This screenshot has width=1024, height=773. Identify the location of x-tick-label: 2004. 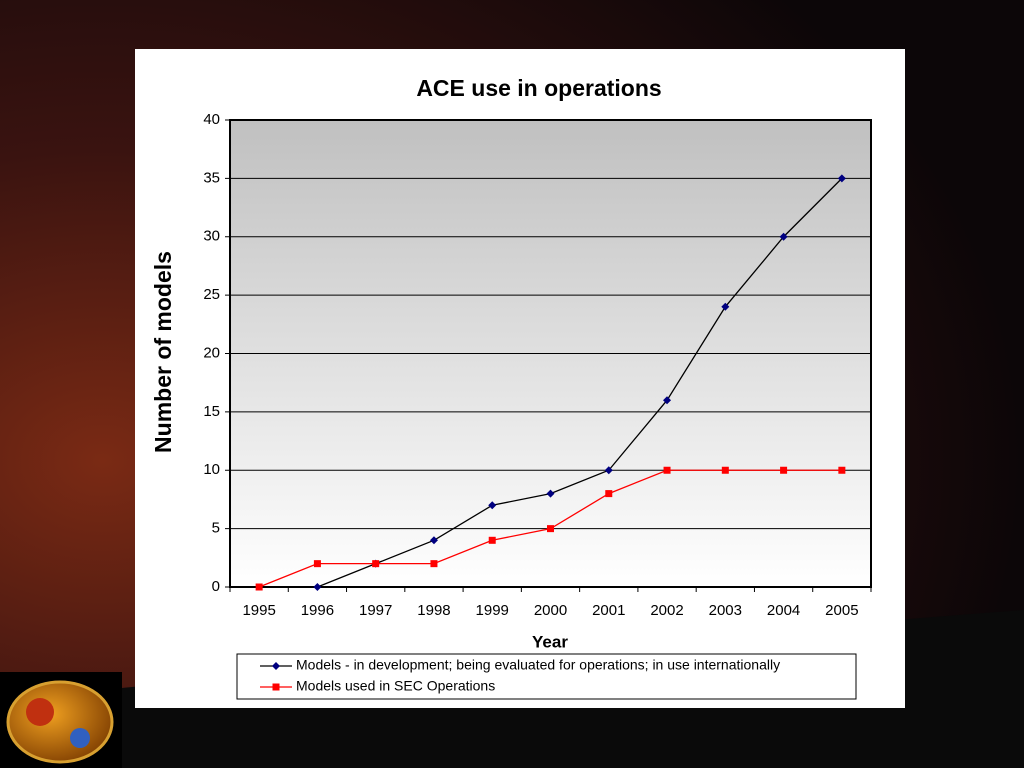
(783, 610).